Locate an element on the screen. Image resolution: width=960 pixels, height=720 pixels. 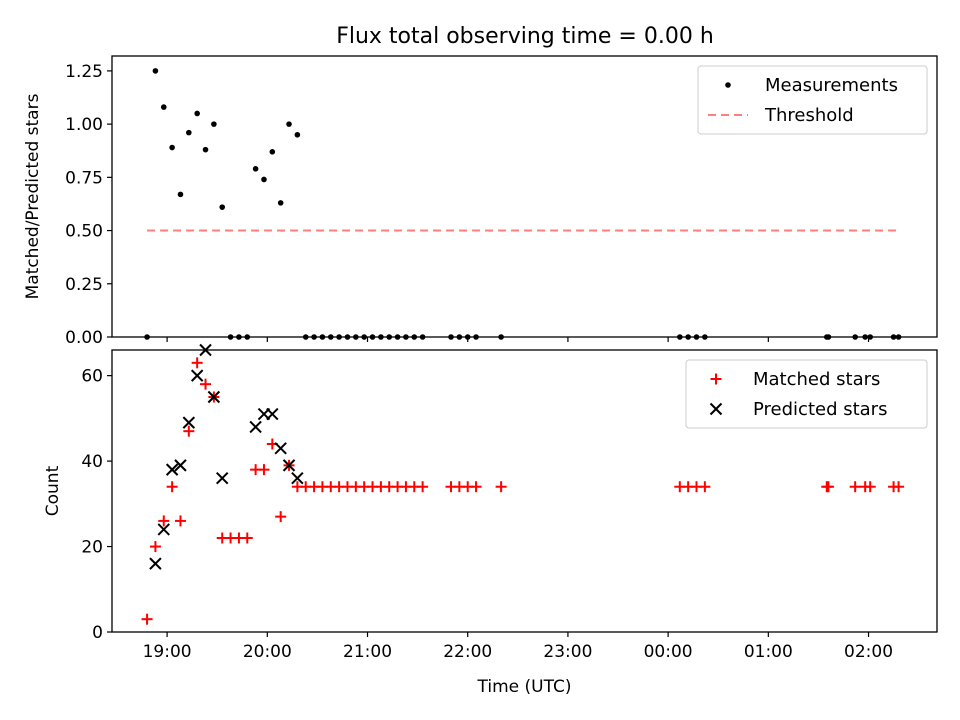
bottom-ylabel: Count is located at coordinates (53, 490).